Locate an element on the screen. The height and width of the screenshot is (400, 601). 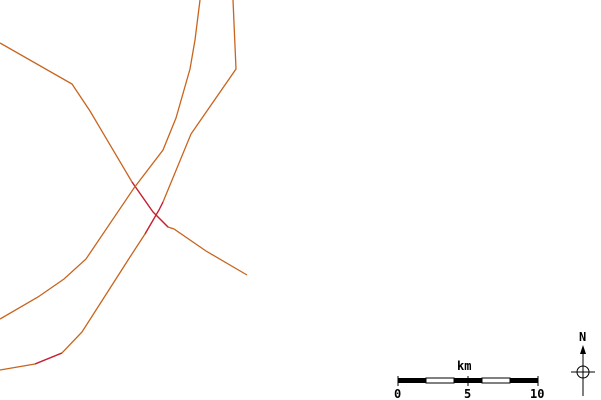
north-label: N is located at coordinates (583, 337).